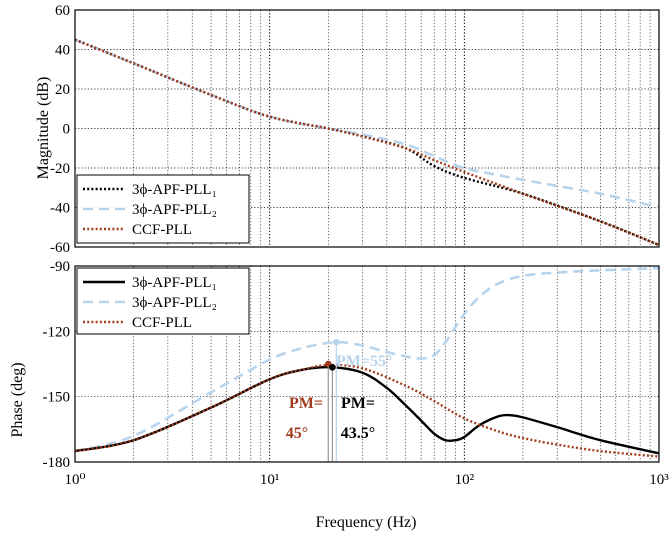 This screenshot has width=671, height=537. What do you see at coordinates (60, 209) in the screenshot?
I see `y-tick-label: -40` at bounding box center [60, 209].